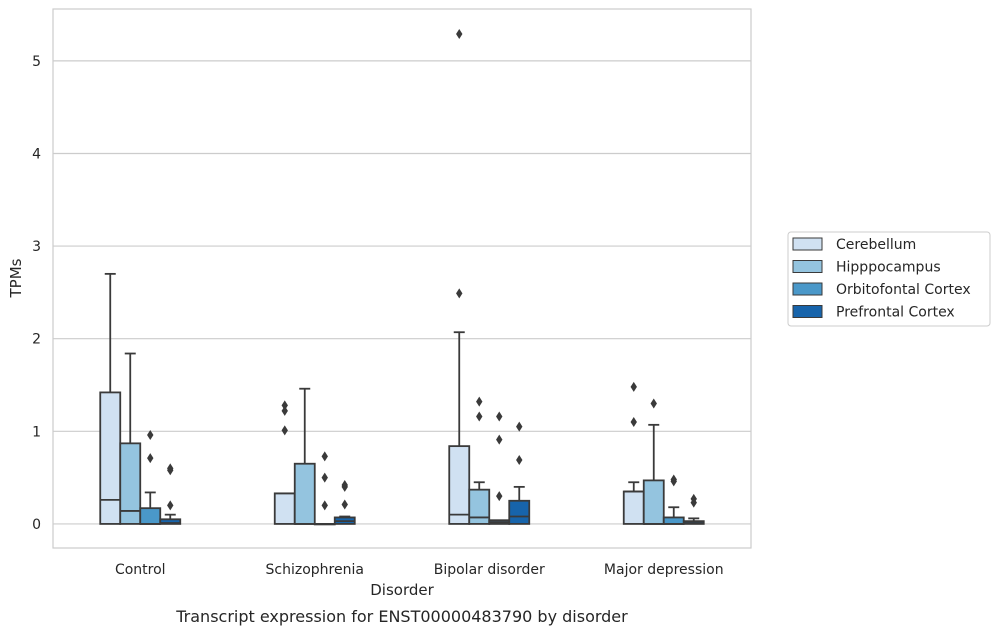  What do you see at coordinates (16, 278) in the screenshot?
I see `y-axis-label: TPMs` at bounding box center [16, 278].